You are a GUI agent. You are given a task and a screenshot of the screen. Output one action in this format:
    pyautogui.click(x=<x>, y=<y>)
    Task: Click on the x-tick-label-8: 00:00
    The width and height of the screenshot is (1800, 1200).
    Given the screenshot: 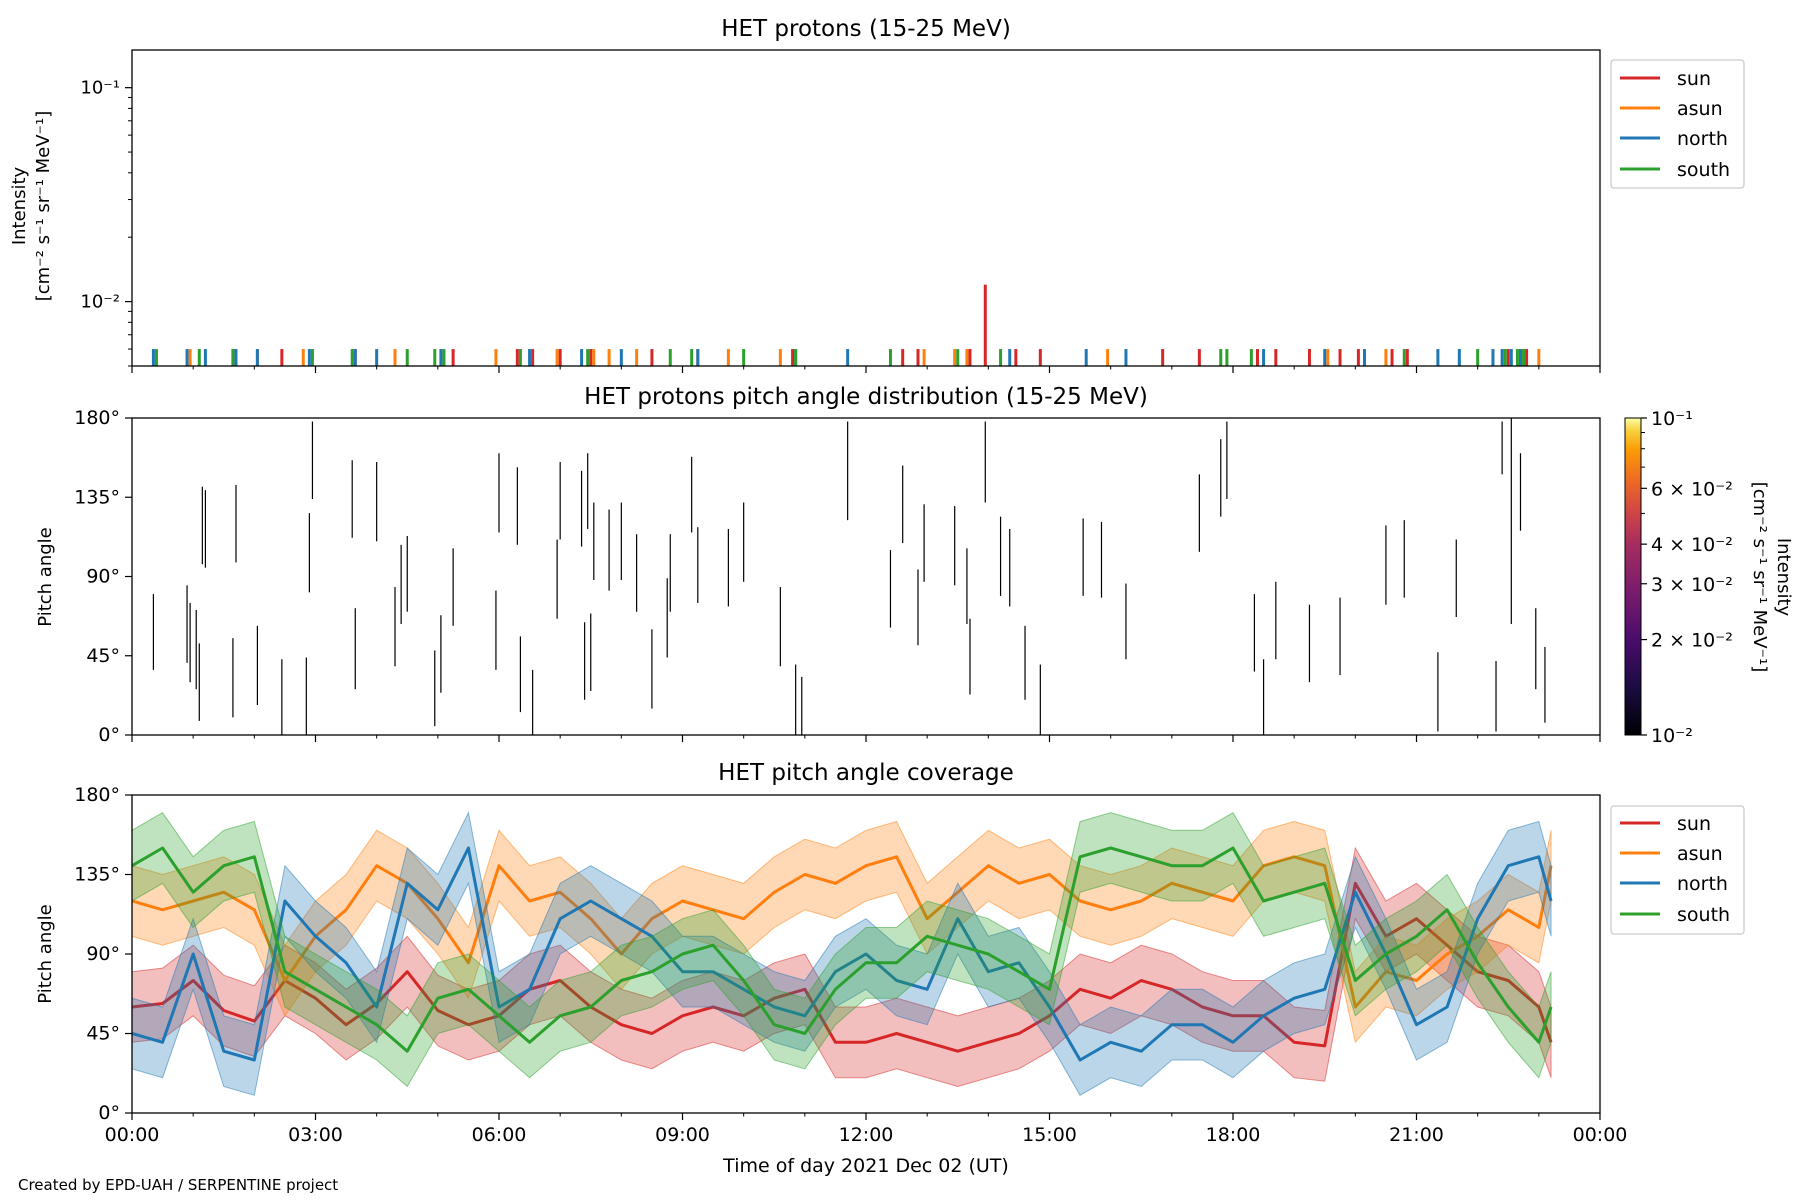 What is the action you would take?
    pyautogui.click(x=1600, y=1135)
    